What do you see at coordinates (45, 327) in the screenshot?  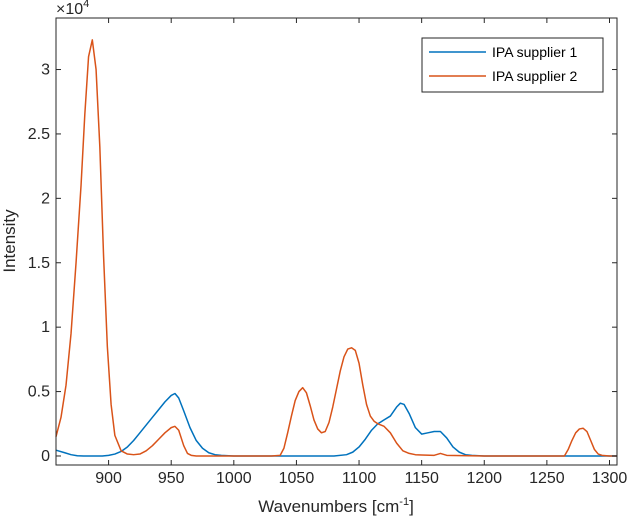 I see `y-tick-label: 1` at bounding box center [45, 327].